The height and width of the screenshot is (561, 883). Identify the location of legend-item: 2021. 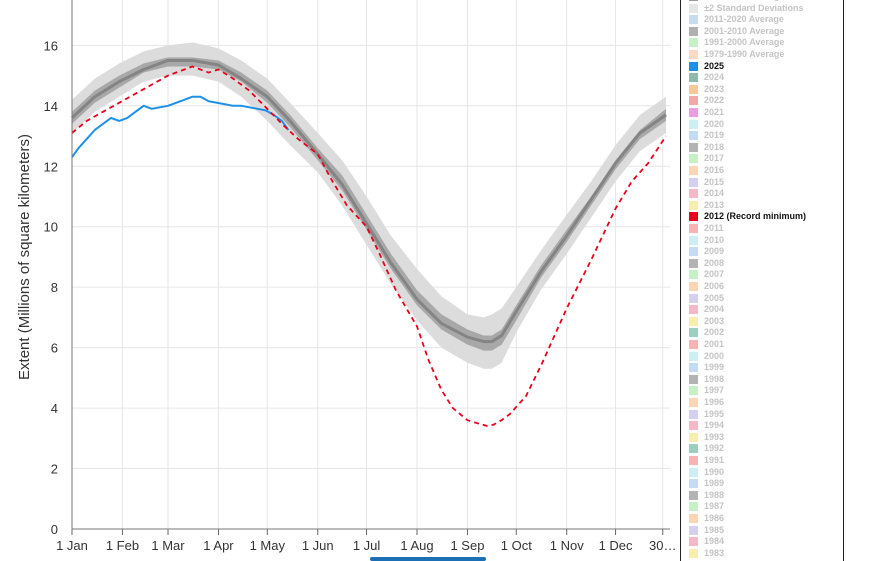
(706, 112).